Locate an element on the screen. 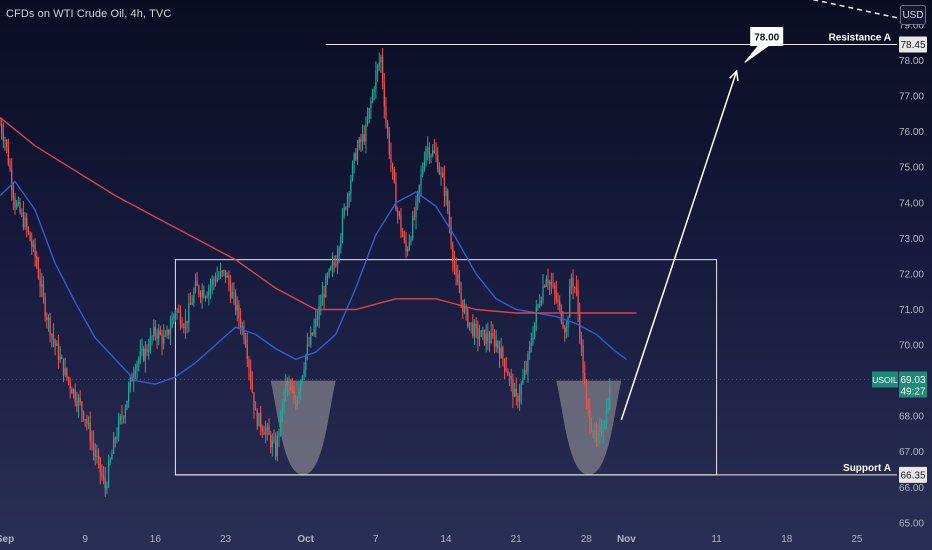 The width and height of the screenshot is (932, 550). y-tick-label: 79.00 is located at coordinates (911, 25).